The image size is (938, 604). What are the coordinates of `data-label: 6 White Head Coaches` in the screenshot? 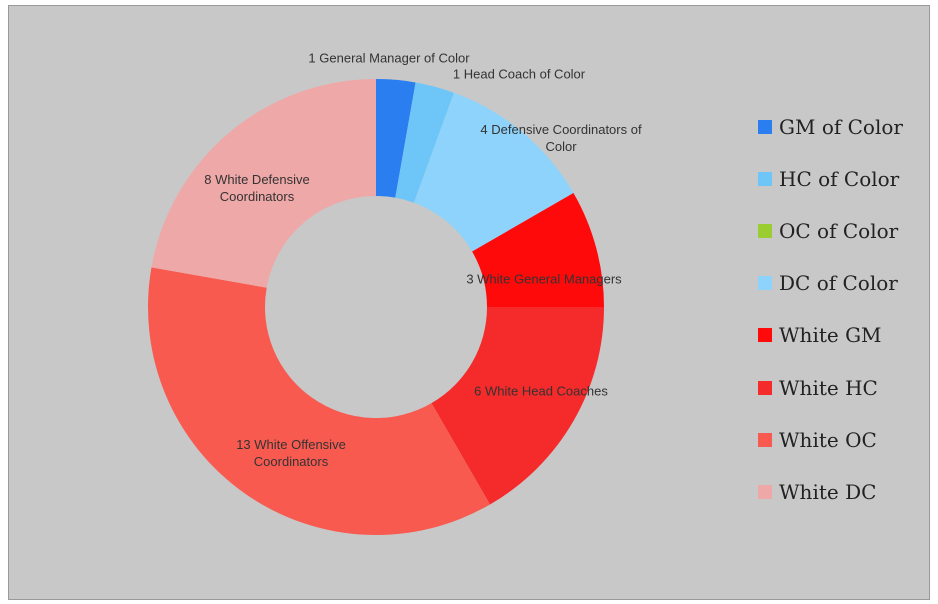 It's located at (541, 391).